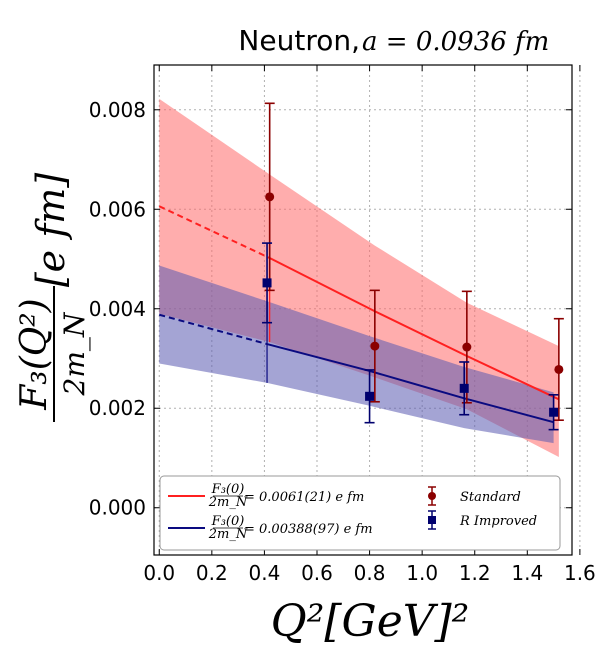  Describe the element at coordinates (527, 573) in the screenshot. I see `x-tick-label: 1.4` at that location.